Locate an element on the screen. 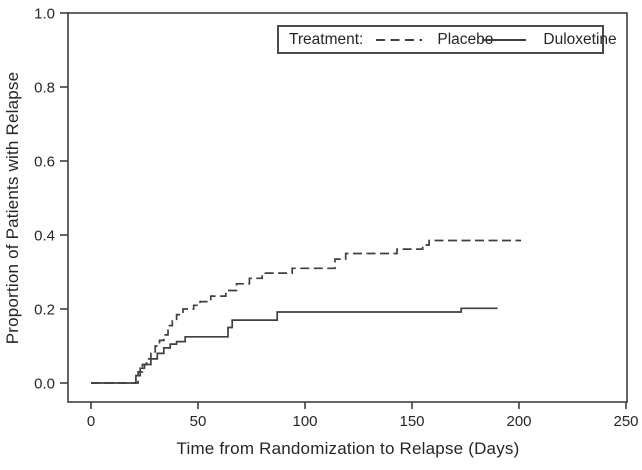 Image resolution: width=642 pixels, height=470 pixels. y-tick-label: 1.0 is located at coordinates (44, 14).